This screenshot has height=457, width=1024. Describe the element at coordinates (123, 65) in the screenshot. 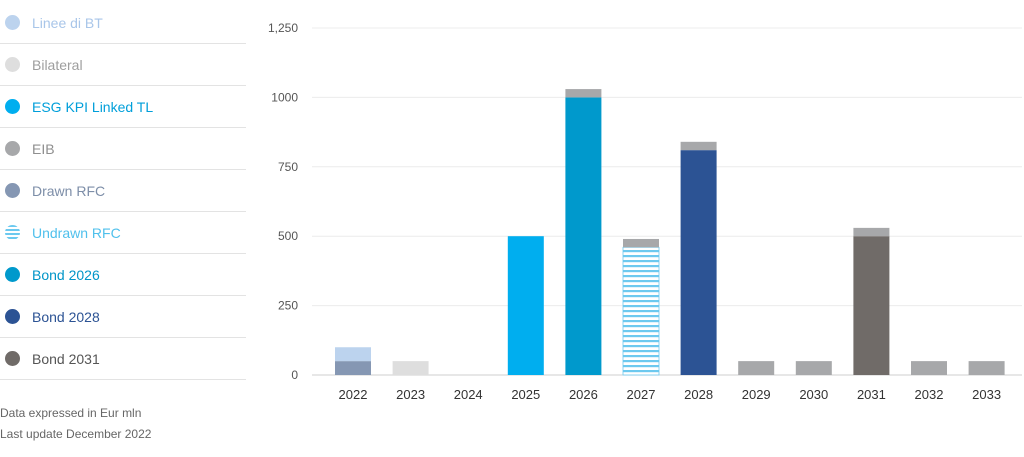

I see `legend-item-bilateral: Bilateral` at that location.